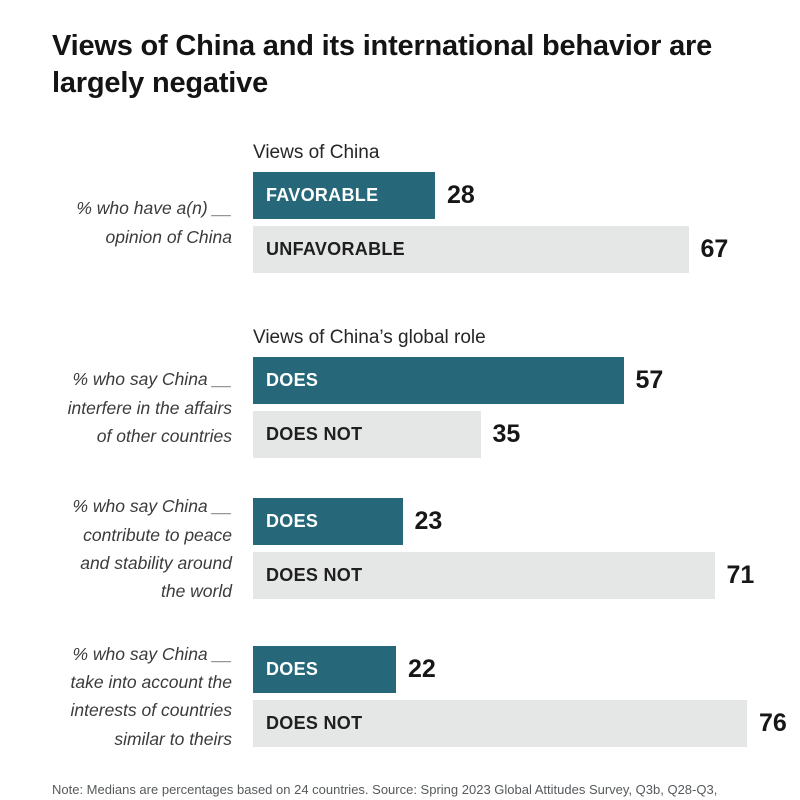 This screenshot has height=800, width=800. What do you see at coordinates (335, 249) in the screenshot?
I see `bar-label: UNFAVORABLE` at bounding box center [335, 249].